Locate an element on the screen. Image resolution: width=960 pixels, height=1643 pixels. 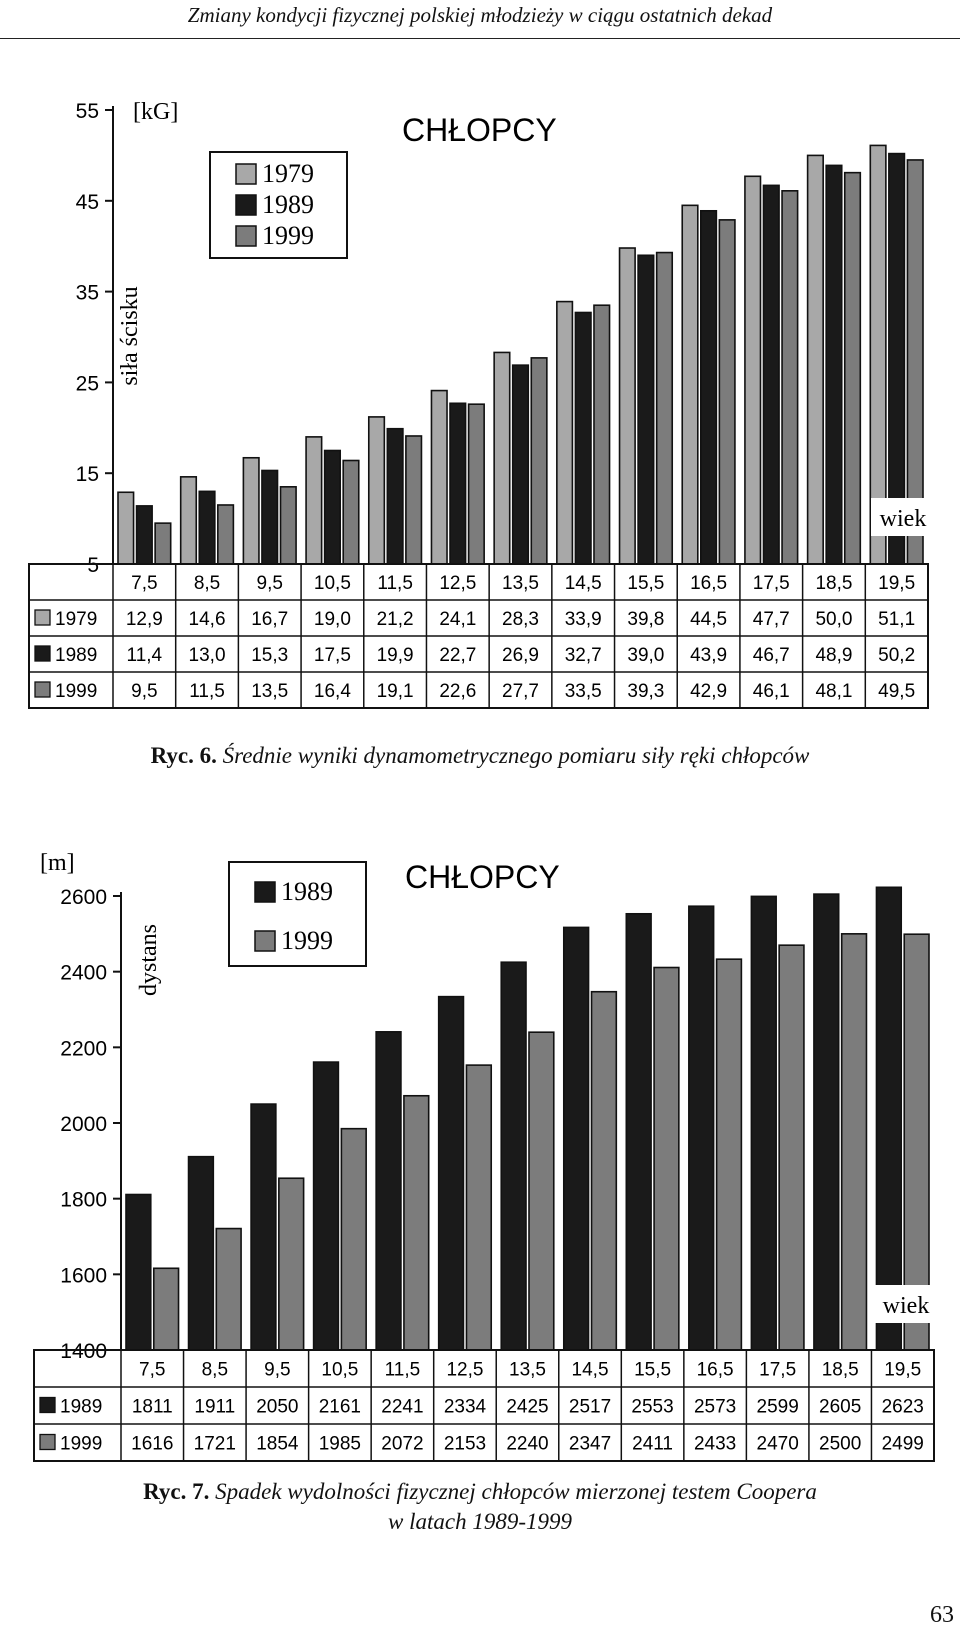
fig7-table-cell: 1811 is located at coordinates (152, 1407).